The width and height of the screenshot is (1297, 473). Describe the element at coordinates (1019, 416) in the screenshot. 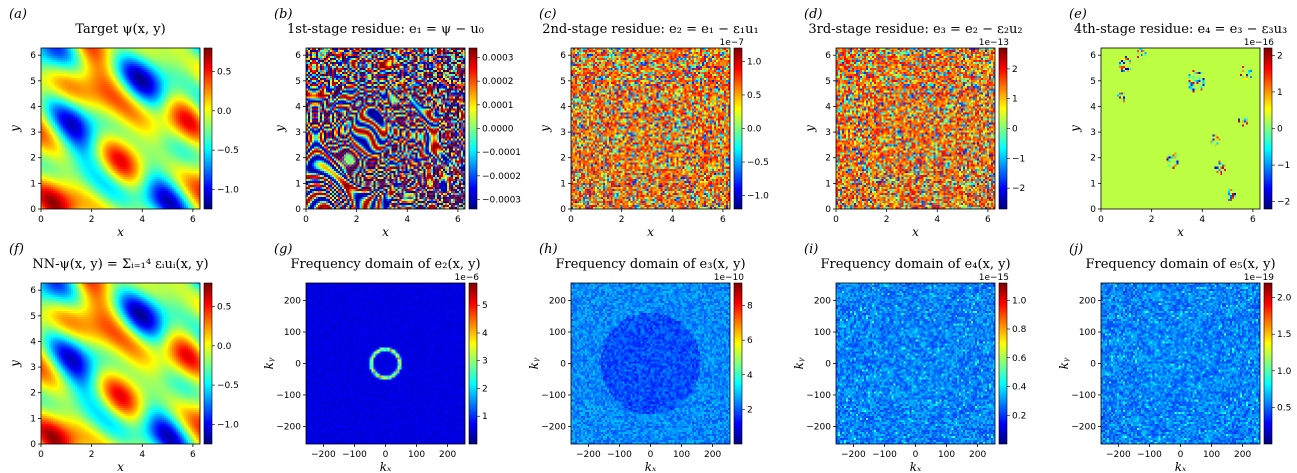

I see `colorbar-tick-label: 0.2` at that location.